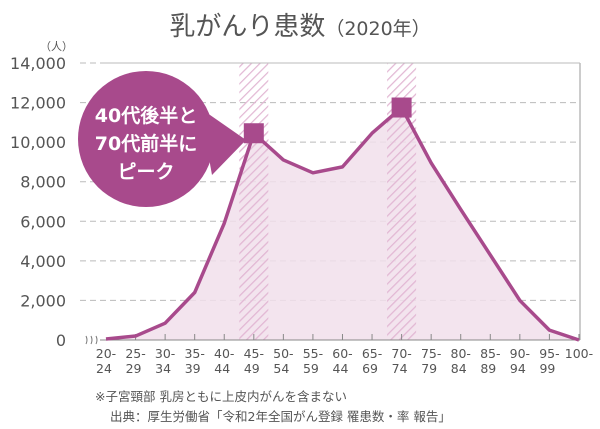  I want to click on x-tick-label: 80-, so click(461, 353).